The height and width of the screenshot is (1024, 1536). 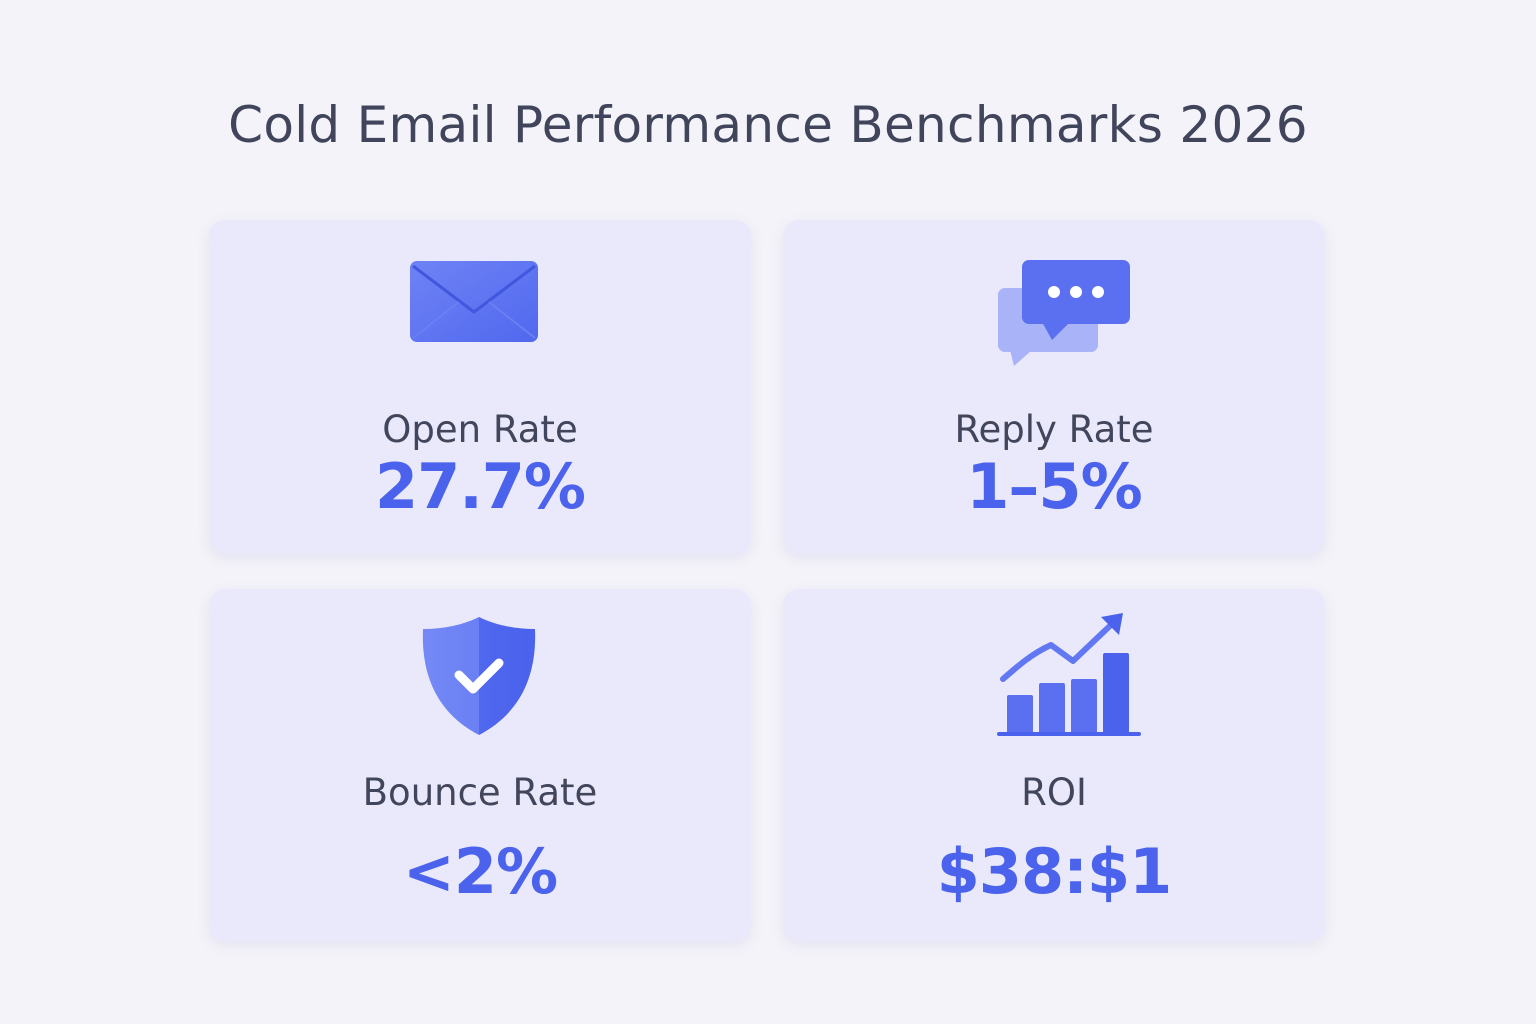 I want to click on envelope-icon, so click(x=474, y=301).